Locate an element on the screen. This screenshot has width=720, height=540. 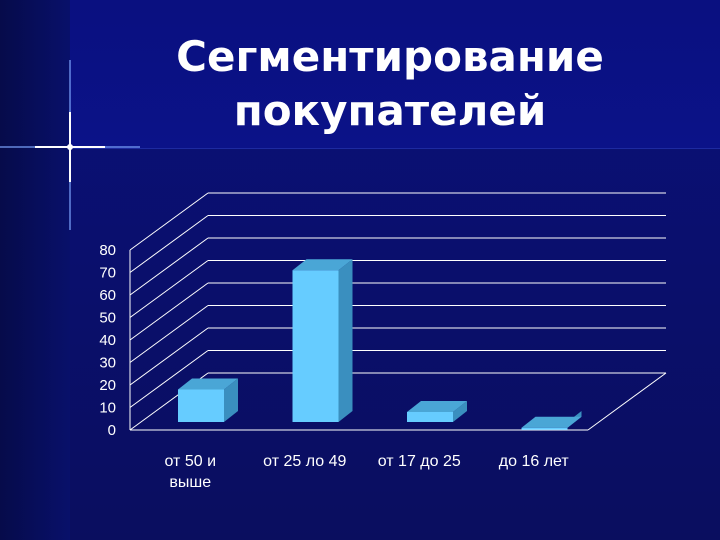
y-axis-ticks: 0 10 20 30 40 50 60 70 80 is located at coordinates (107, 340).